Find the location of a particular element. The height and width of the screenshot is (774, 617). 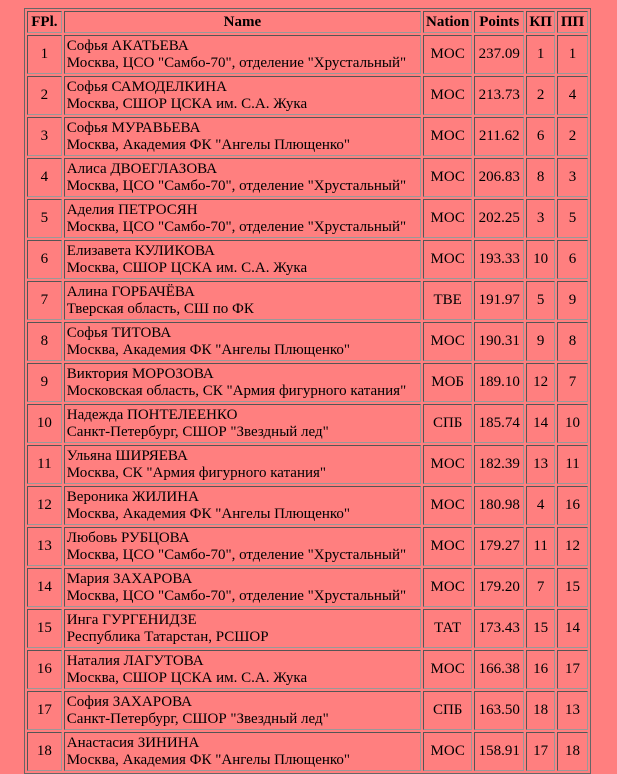

fs-place-cell: 3 is located at coordinates (572, 177).